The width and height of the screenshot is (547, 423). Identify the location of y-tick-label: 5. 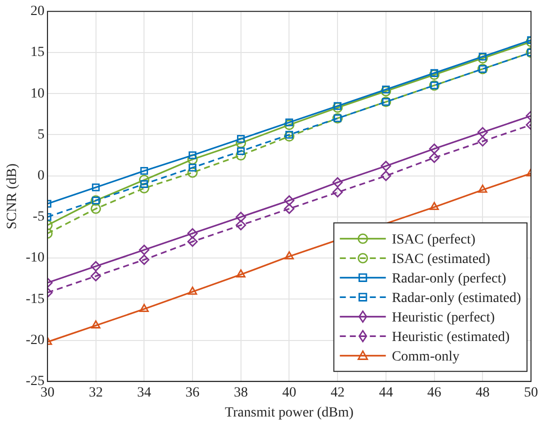
(40, 134).